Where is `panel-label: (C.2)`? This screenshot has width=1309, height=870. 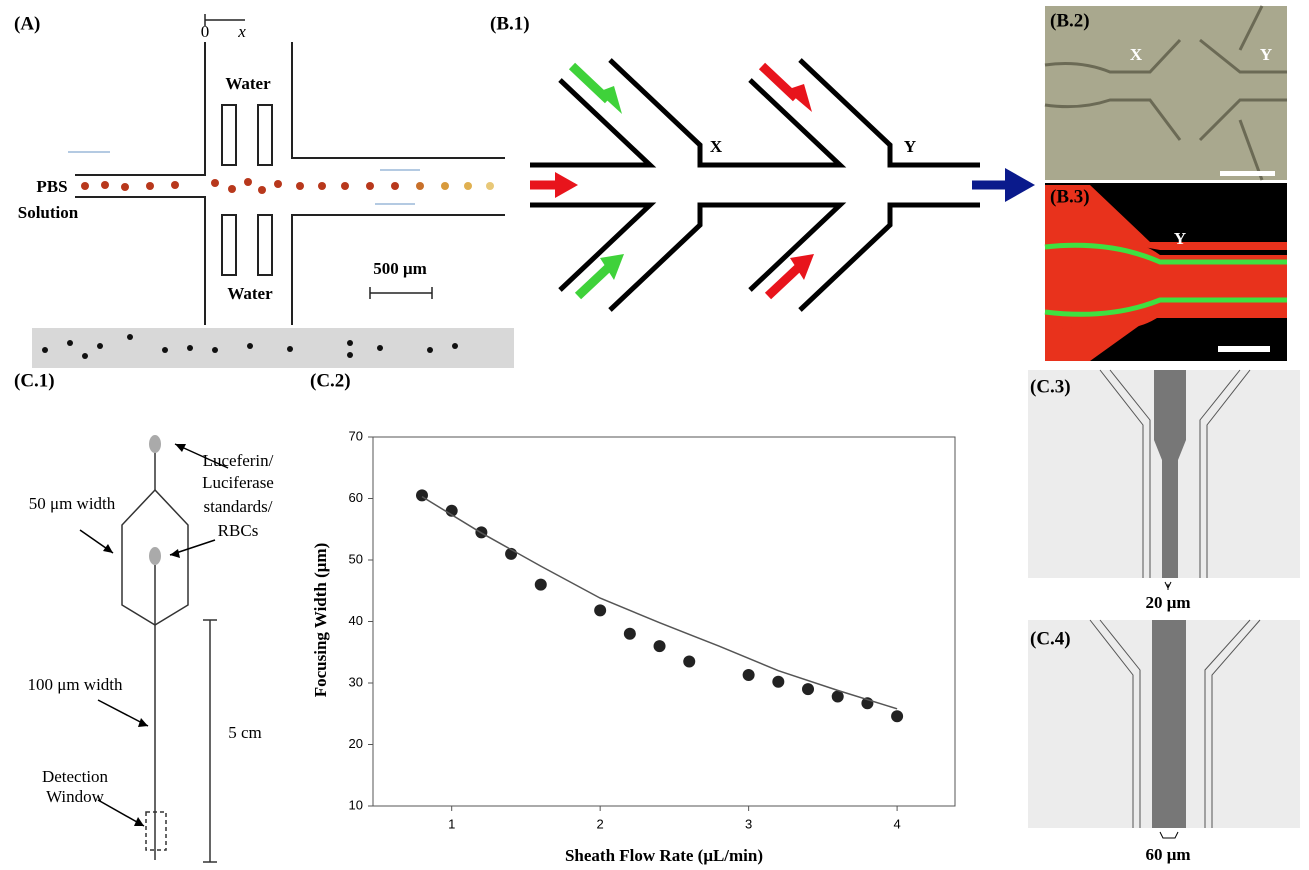
panel-label: (C.2) is located at coordinates (330, 380).